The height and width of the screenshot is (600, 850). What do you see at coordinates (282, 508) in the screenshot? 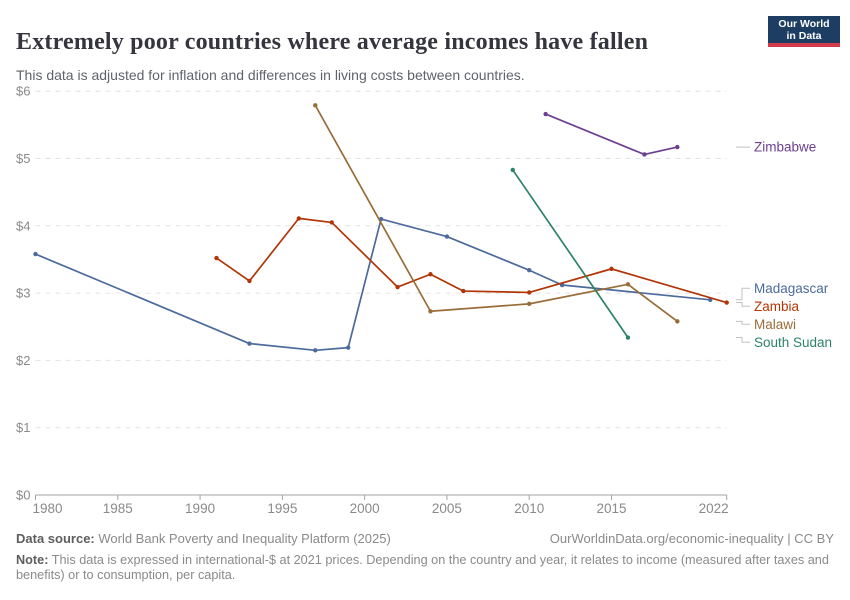
I see `x-axis-label: 1995` at bounding box center [282, 508].